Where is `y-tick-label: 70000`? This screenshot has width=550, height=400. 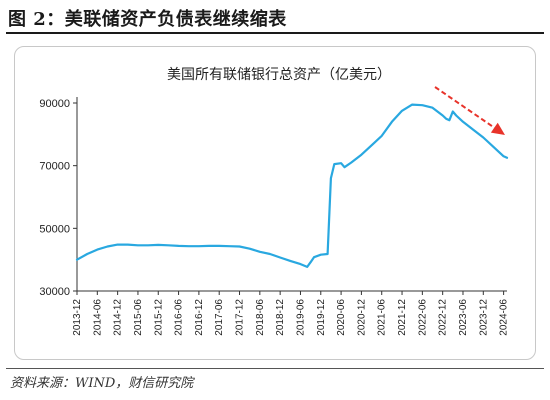 y-tick-label: 70000 is located at coordinates (54, 167).